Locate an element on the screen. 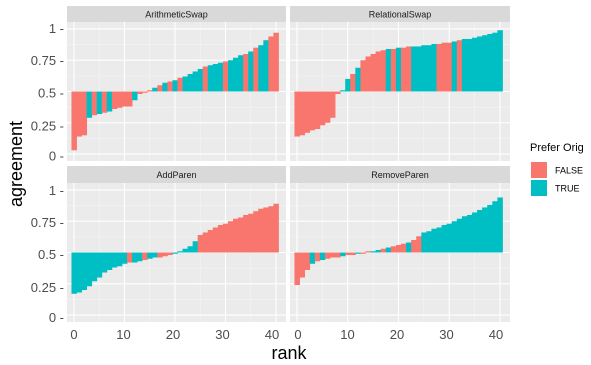 The height and width of the screenshot is (365, 591). x-tick-label: 20 is located at coordinates (397, 334).